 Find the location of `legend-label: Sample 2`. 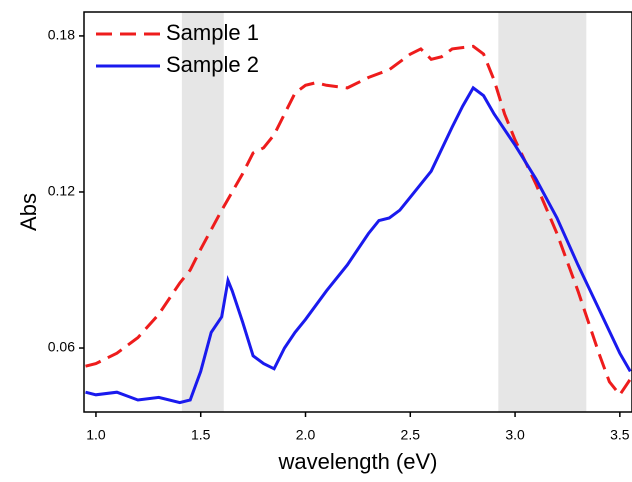

legend-label: Sample 2 is located at coordinates (212, 64).